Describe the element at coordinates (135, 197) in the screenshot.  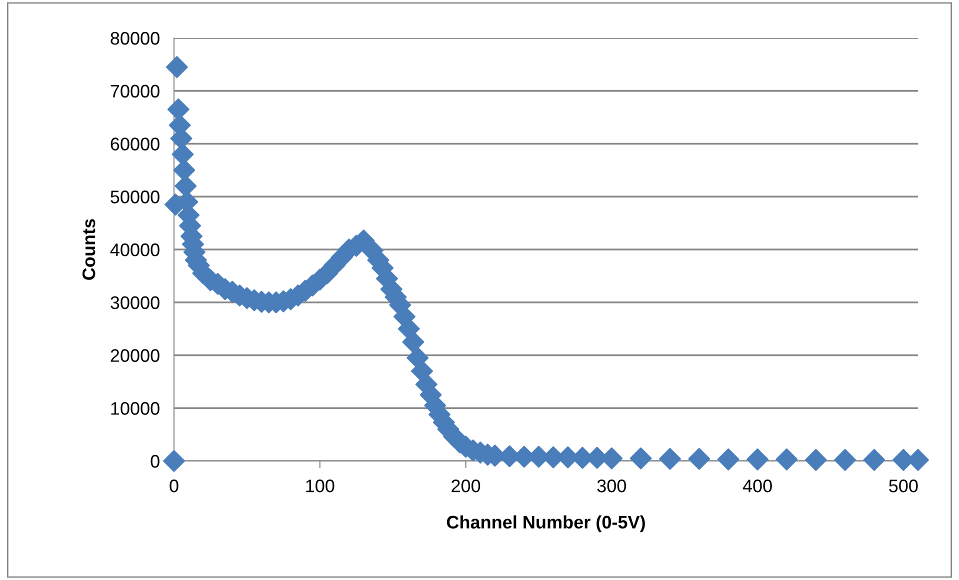
I see `y-tick-label: 50000` at that location.